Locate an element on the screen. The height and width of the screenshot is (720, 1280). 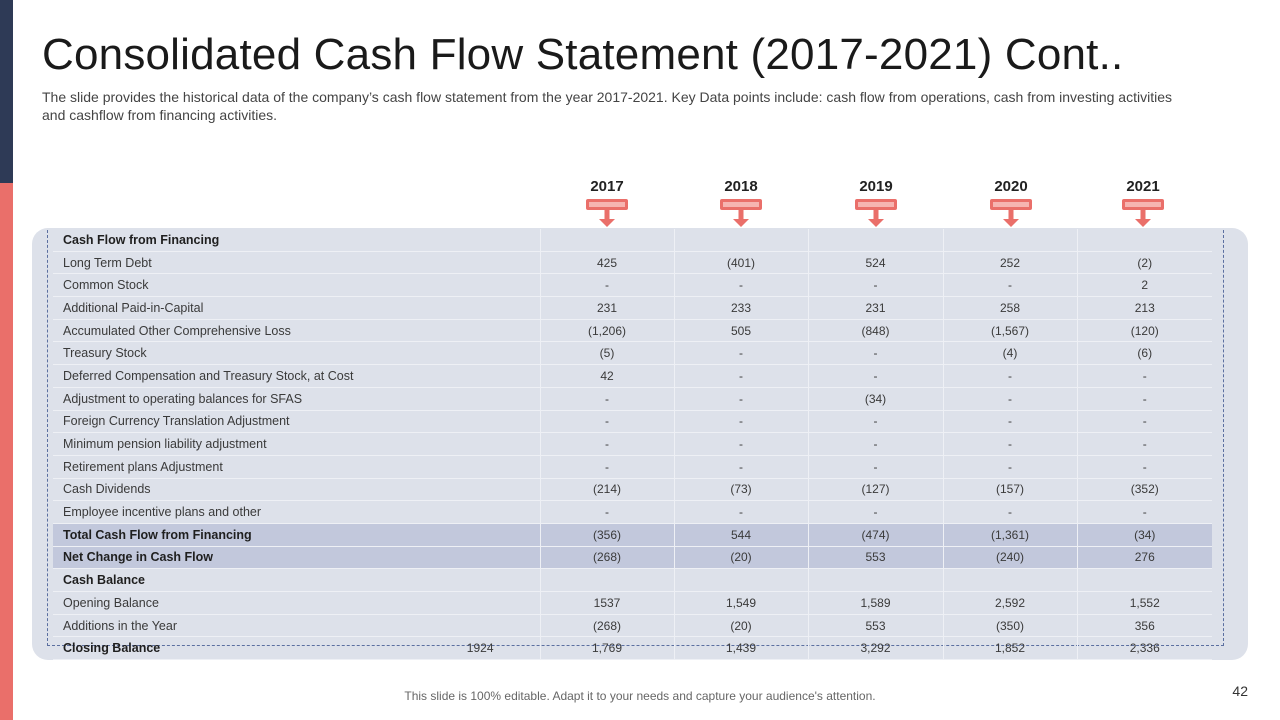
cell-2017: 42 is located at coordinates (606, 376).